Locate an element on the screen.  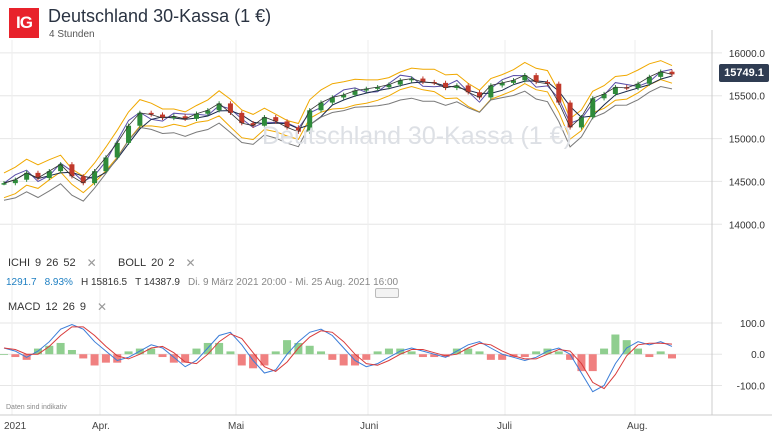
high-value: H 15816.5 is located at coordinates (104, 282).